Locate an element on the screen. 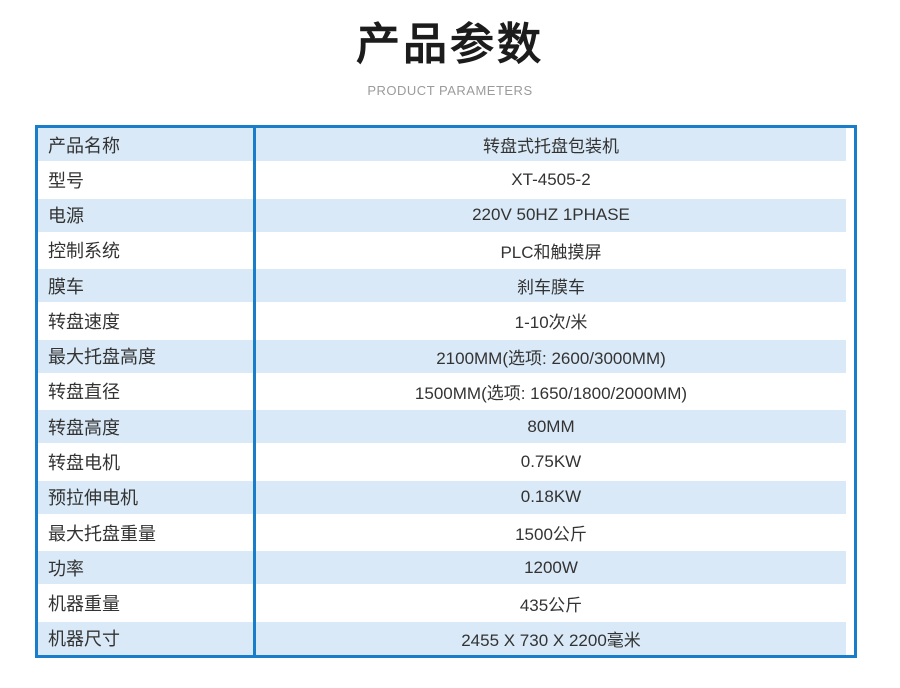 The width and height of the screenshot is (900, 688). table-row: 转盘直径 1500MM(选项: 1650/1800/2000MM) is located at coordinates (446, 392).